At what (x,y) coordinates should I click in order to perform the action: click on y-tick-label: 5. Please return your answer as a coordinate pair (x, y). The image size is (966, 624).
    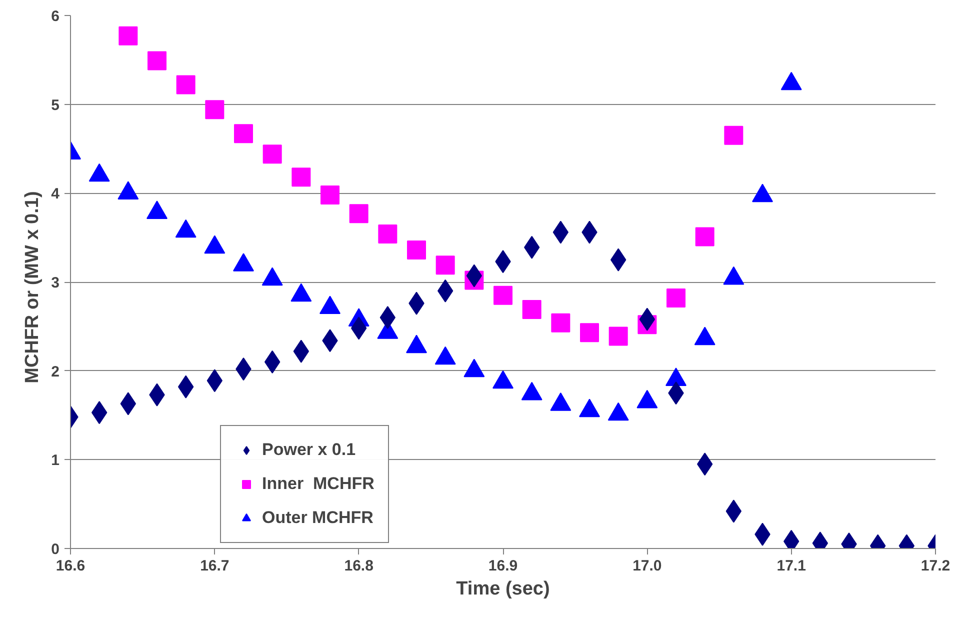
    Looking at the image, I should click on (55, 105).